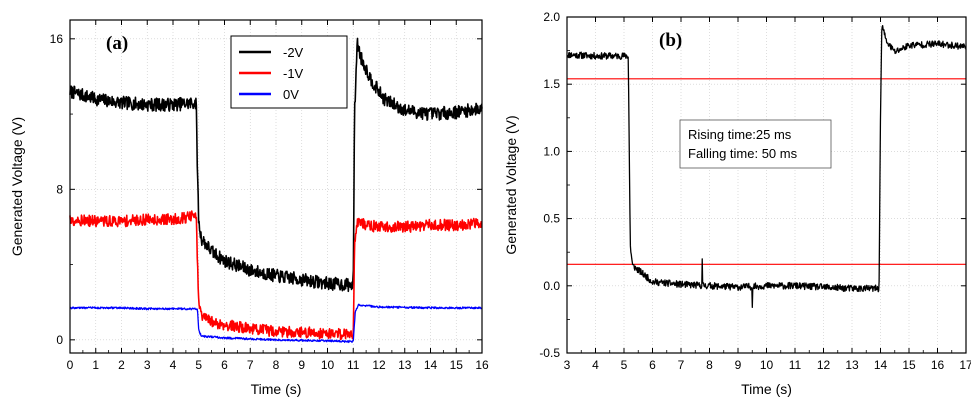 The image size is (971, 403). What do you see at coordinates (353, 365) in the screenshot?
I see `panel-a-x-tick-label: 11` at bounding box center [353, 365].